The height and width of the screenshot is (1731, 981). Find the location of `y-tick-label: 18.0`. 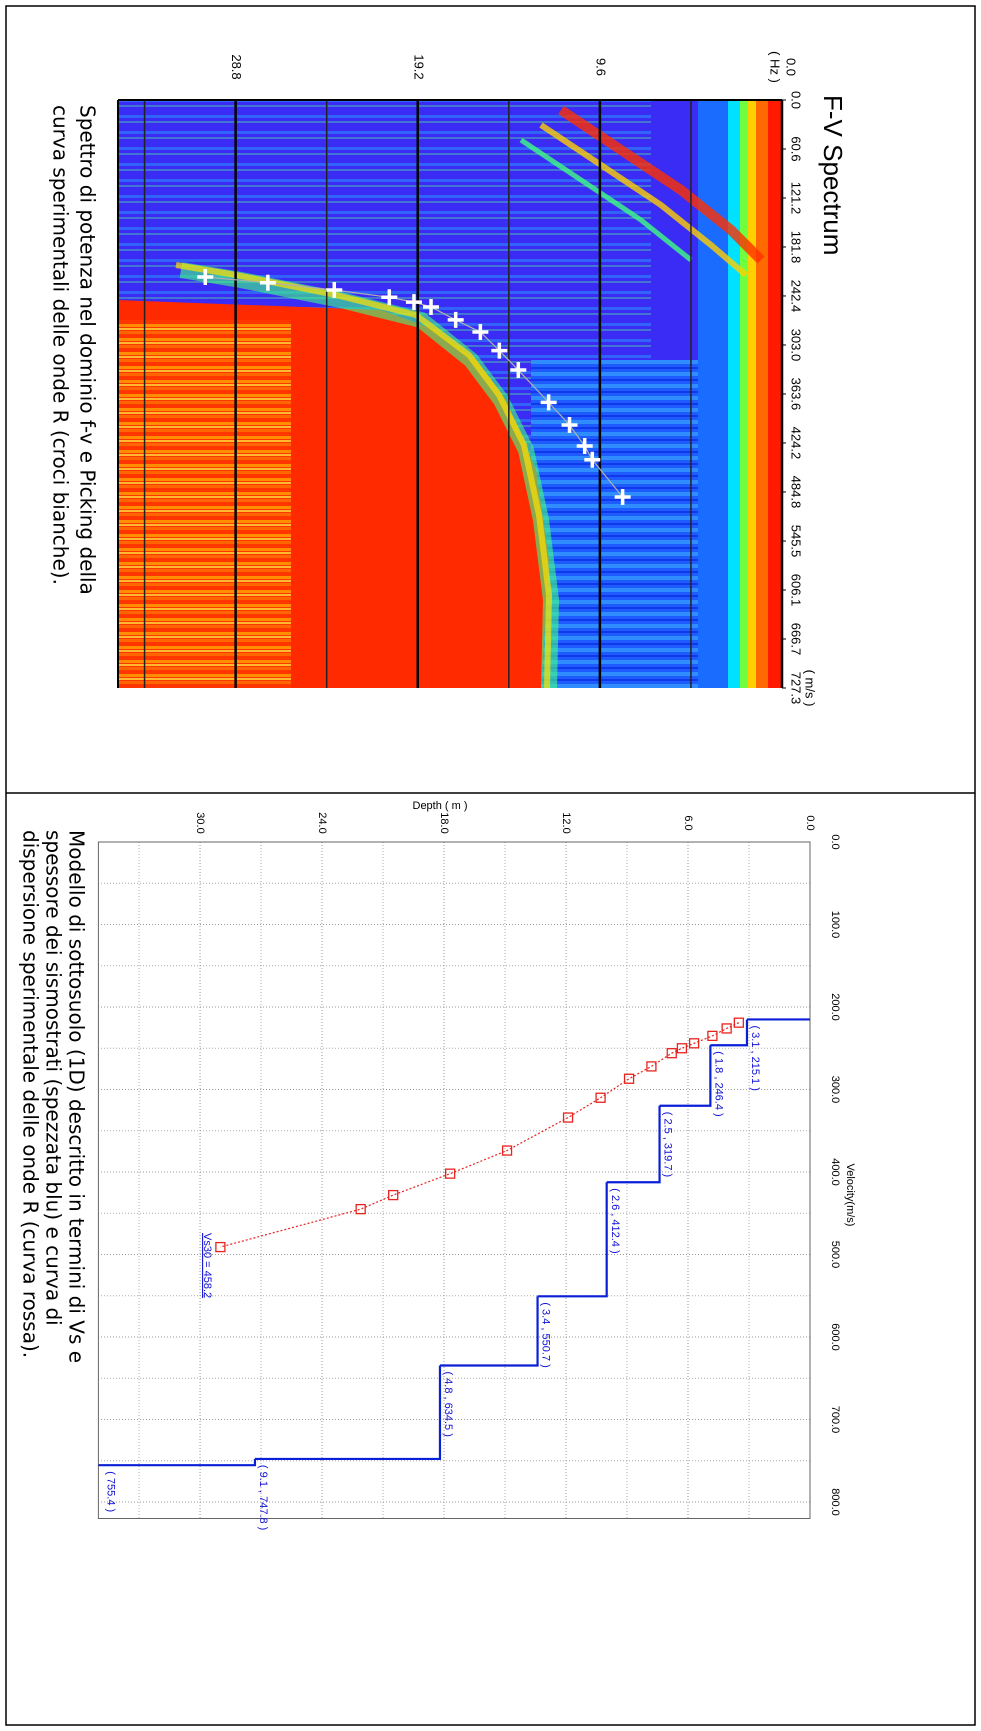

y-tick-label: 18.0 is located at coordinates (444, 822).